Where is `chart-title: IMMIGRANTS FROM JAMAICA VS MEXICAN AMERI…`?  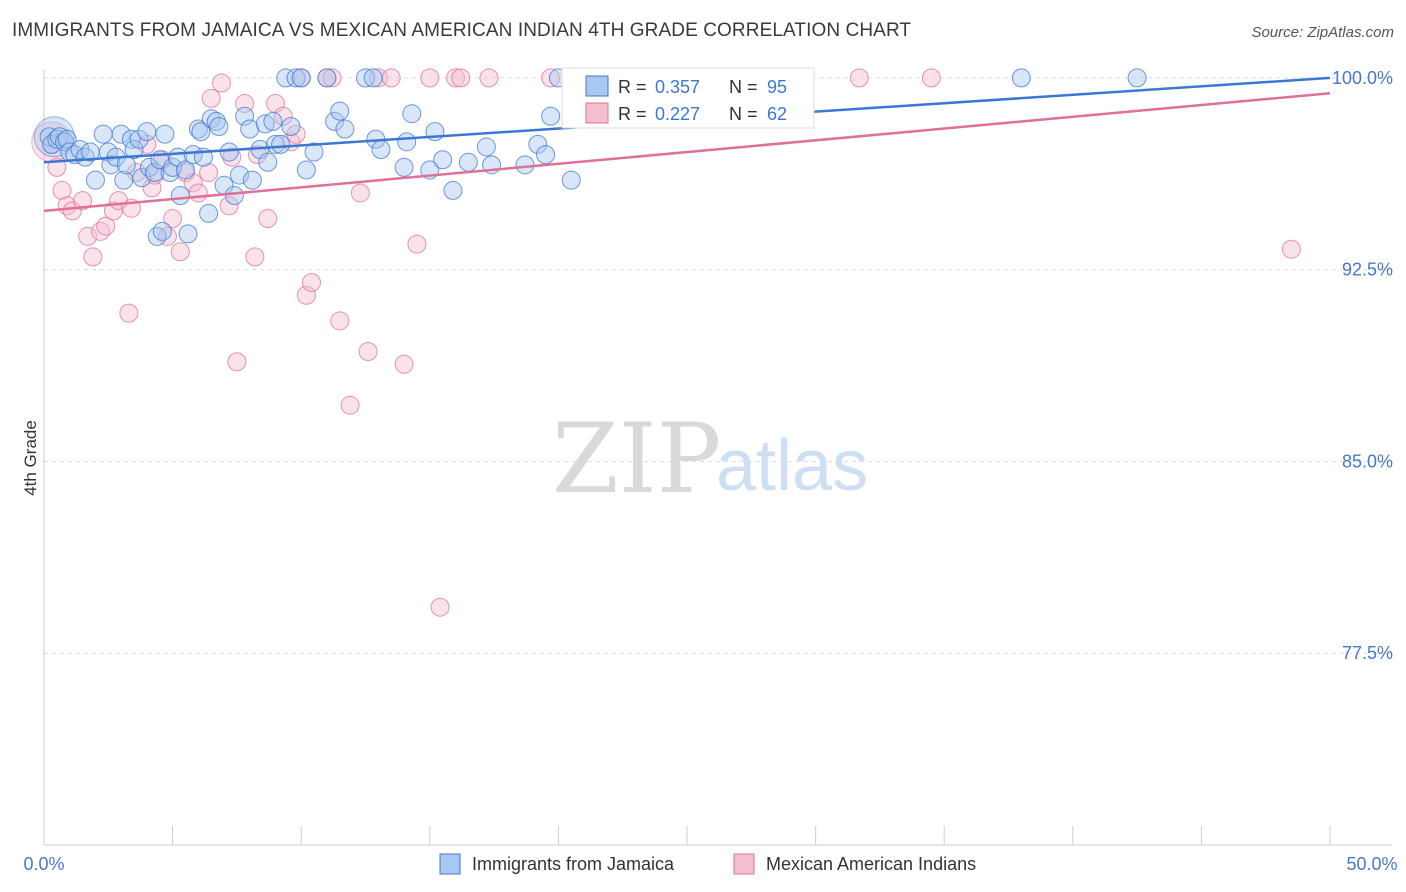 chart-title: IMMIGRANTS FROM JAMAICA VS MEXICAN AMERI… is located at coordinates (462, 30).